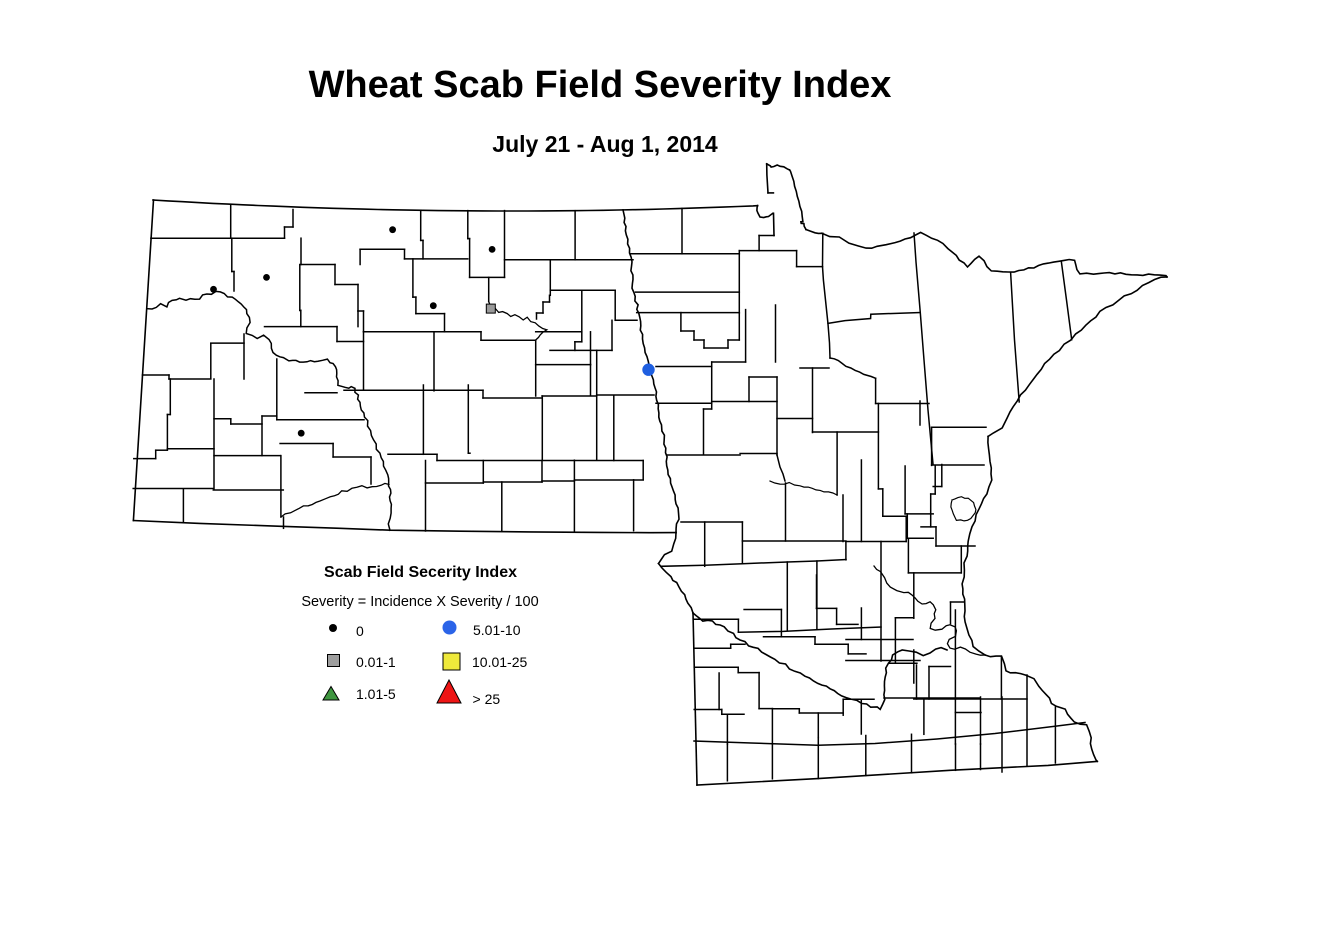 Image resolution: width=1341 pixels, height=926 pixels. What do you see at coordinates (420, 572) in the screenshot?
I see `svg-text: Scab Field Secerity Index` at bounding box center [420, 572].